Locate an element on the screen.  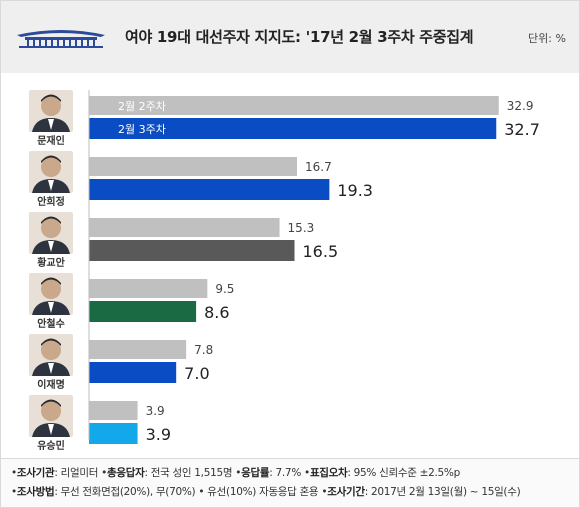
value-label-prev: 15.3 is located at coordinates (301, 228).